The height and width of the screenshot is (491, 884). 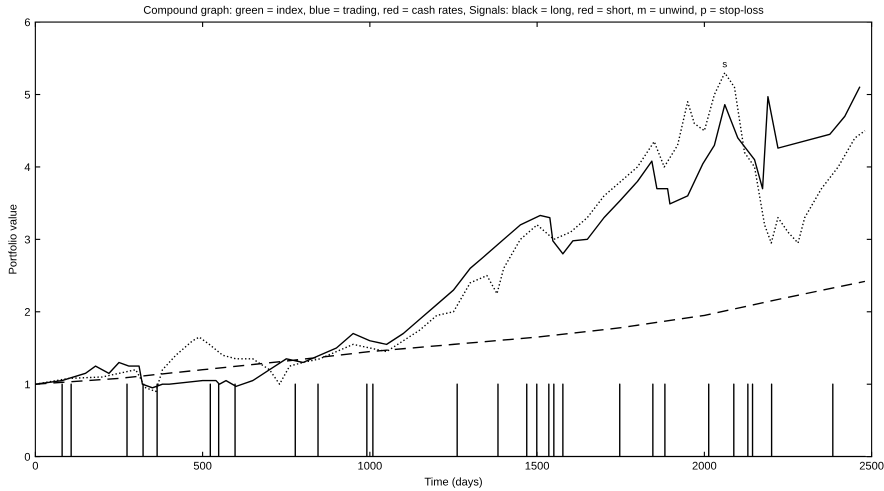 What do you see at coordinates (27, 94) in the screenshot?
I see `y-tick-label: 5` at bounding box center [27, 94].